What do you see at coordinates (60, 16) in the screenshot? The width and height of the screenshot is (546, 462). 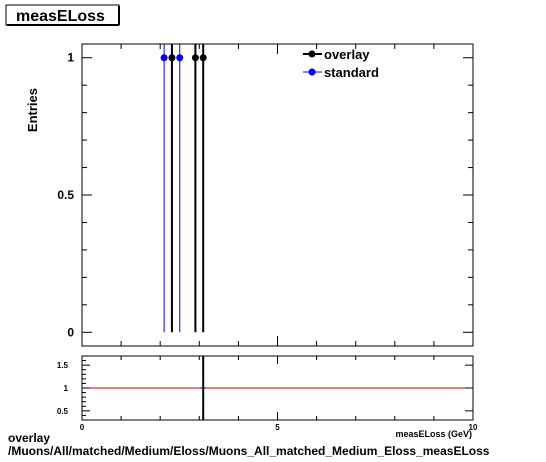 I see `chart-title: measELoss` at bounding box center [60, 16].